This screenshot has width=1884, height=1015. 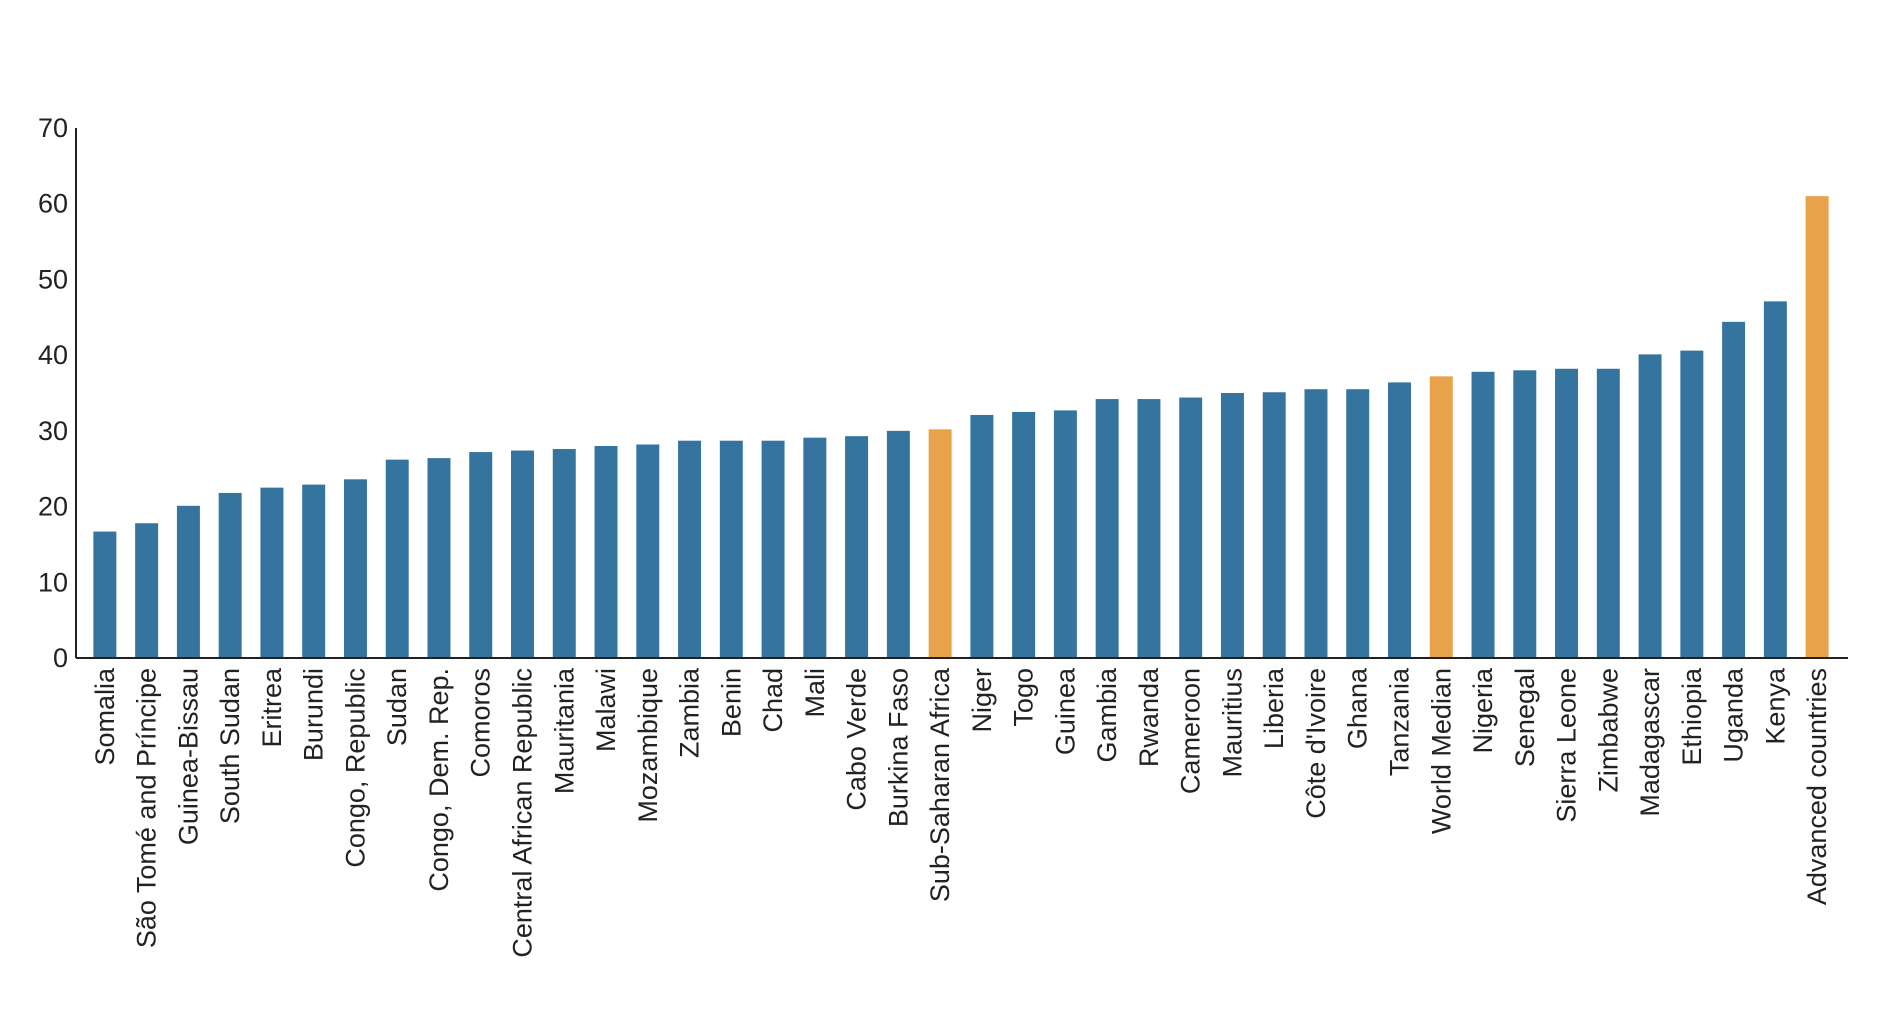 I want to click on x-category-label: Ethiopia, so click(x=1692, y=716).